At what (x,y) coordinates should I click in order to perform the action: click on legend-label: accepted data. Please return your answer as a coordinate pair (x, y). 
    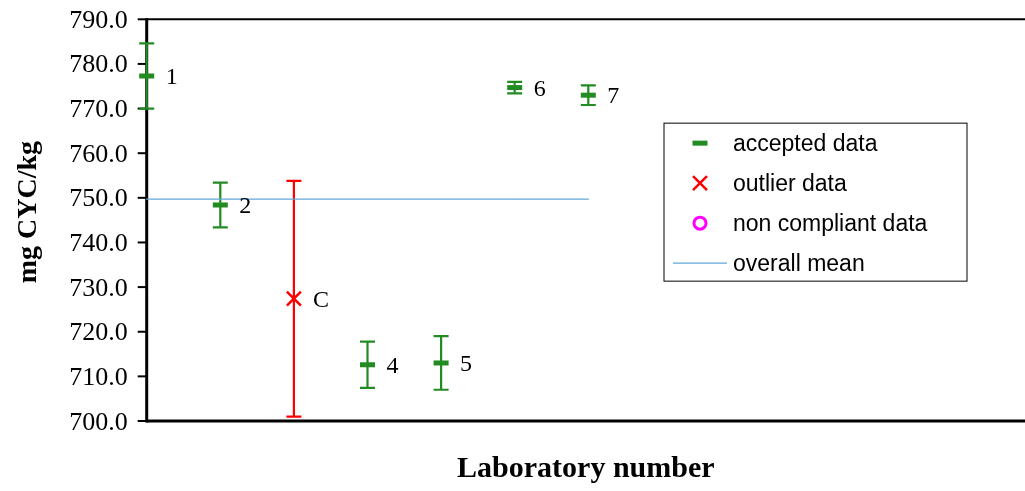
    Looking at the image, I should click on (805, 143).